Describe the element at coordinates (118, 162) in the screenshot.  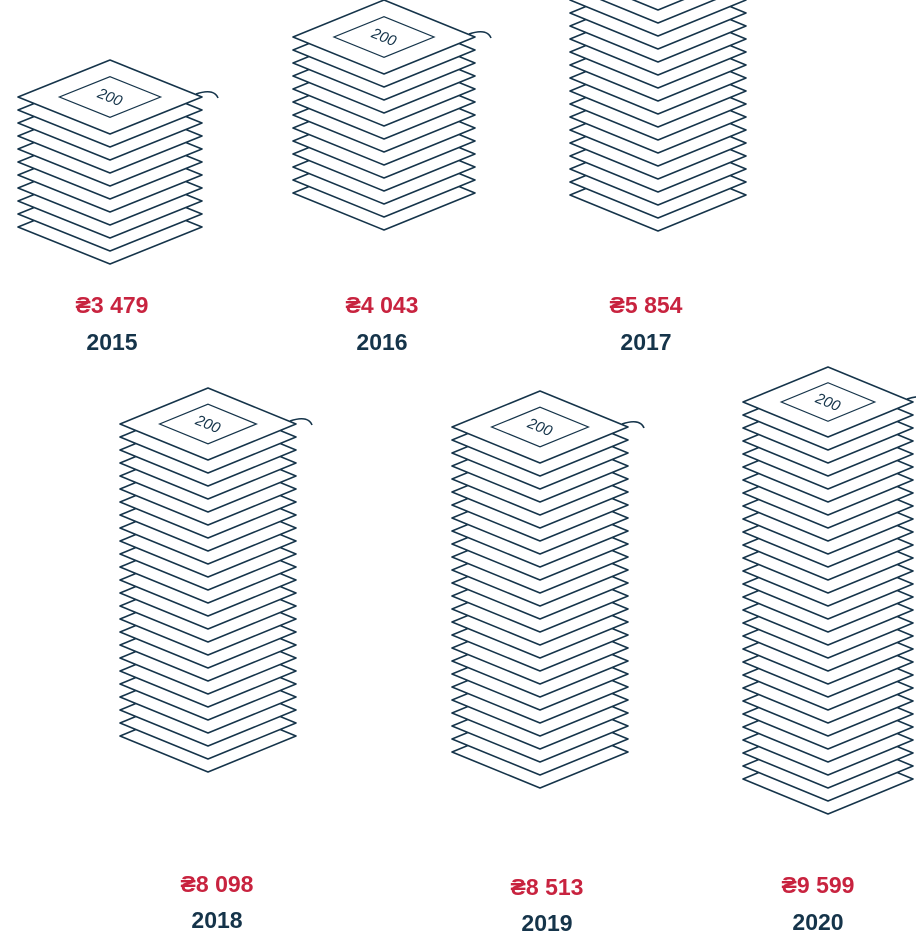
I see `banknote-stack-2015: 200` at that location.